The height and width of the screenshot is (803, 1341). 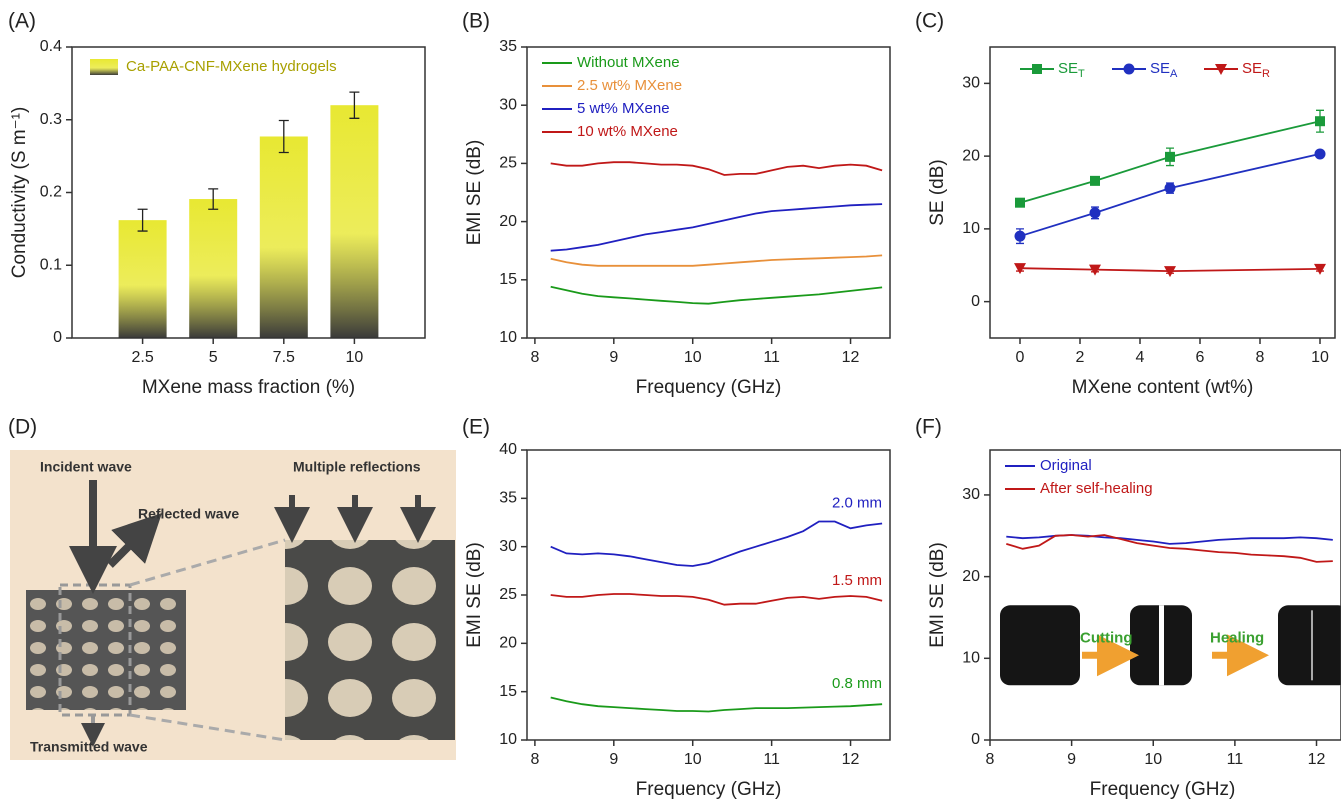 What do you see at coordinates (106, 650) in the screenshot?
I see `porous-block` at bounding box center [106, 650].